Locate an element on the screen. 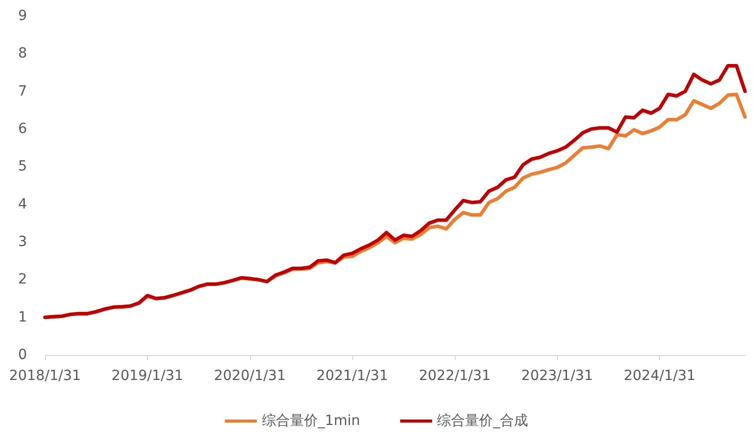  y-tick-label: 1 is located at coordinates (22, 317).